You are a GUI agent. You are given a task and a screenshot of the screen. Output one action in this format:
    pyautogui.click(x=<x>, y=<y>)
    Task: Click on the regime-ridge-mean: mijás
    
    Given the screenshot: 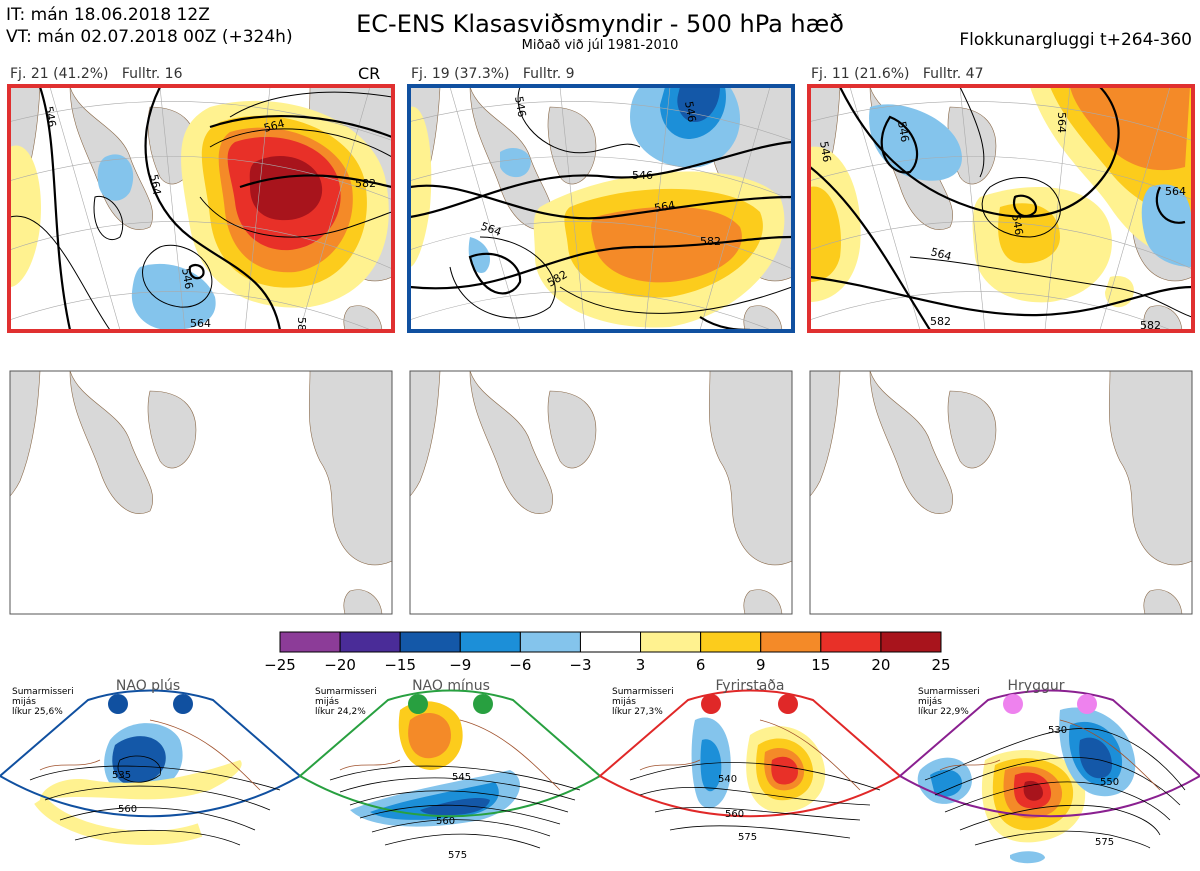 What is the action you would take?
    pyautogui.click(x=930, y=702)
    